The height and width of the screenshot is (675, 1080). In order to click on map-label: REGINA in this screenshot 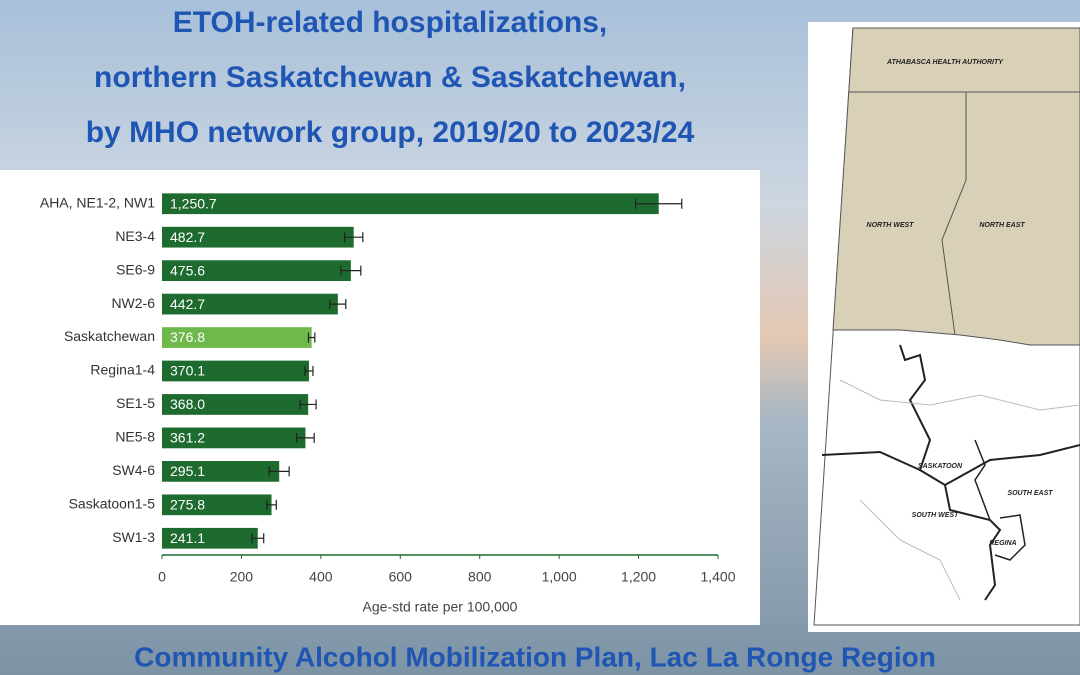, I will do `click(1002, 543)`.